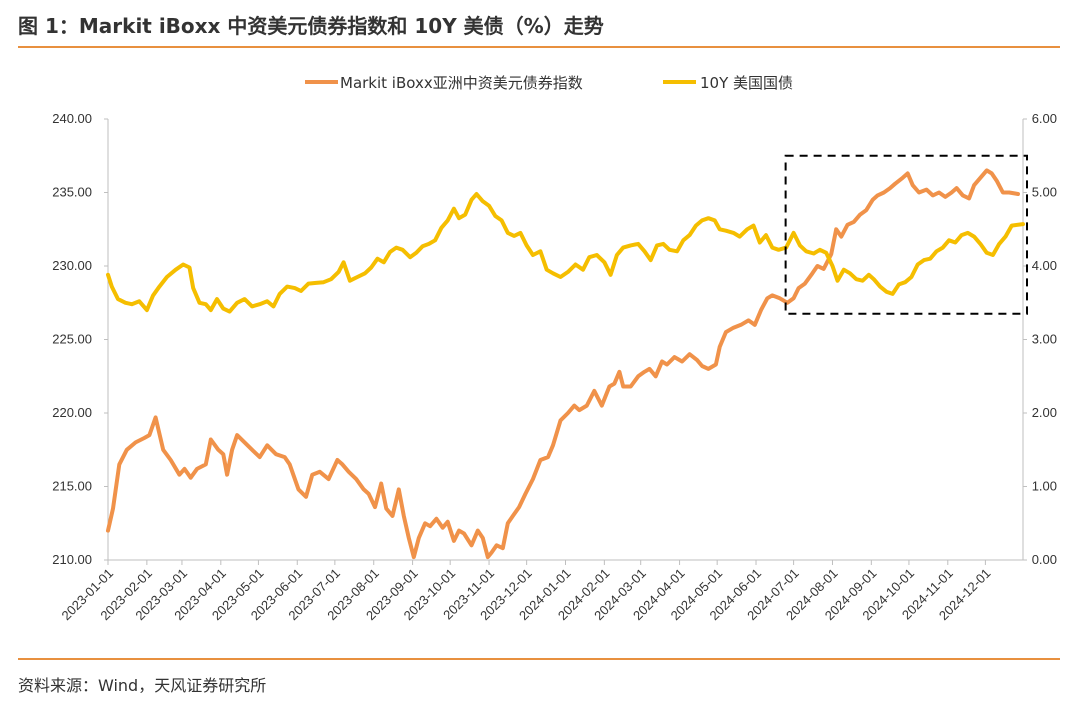  I want to click on y-left-tick-label: 215.00, so click(72, 486).